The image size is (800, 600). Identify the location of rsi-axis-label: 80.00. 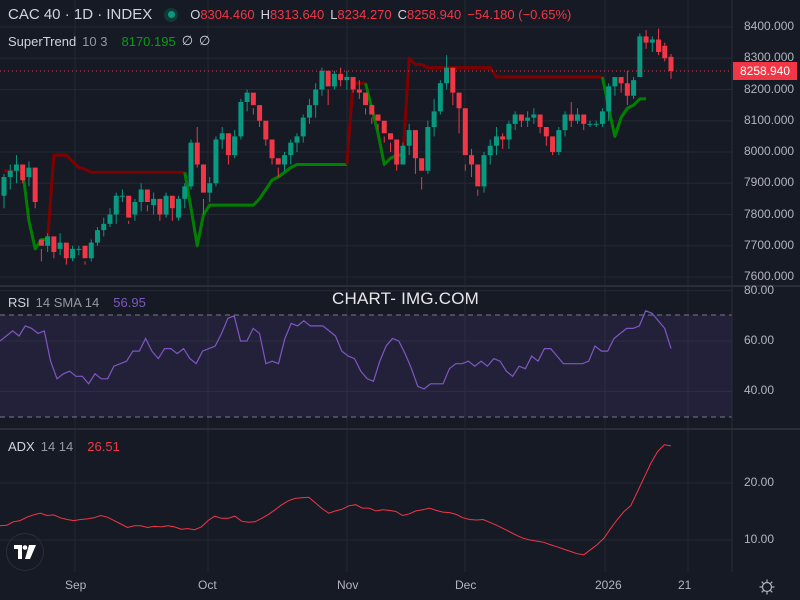
(759, 289).